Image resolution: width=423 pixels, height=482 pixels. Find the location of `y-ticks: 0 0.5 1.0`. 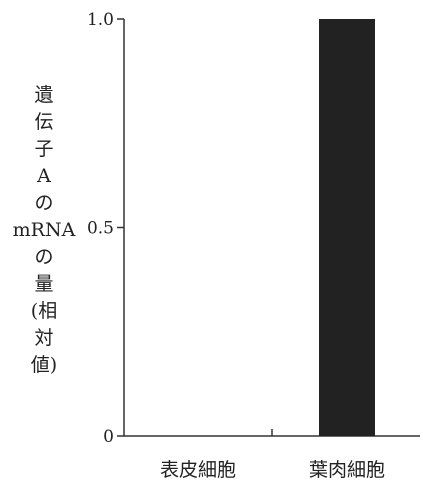

y-ticks: 0 0.5 1.0 is located at coordinates (105, 228).